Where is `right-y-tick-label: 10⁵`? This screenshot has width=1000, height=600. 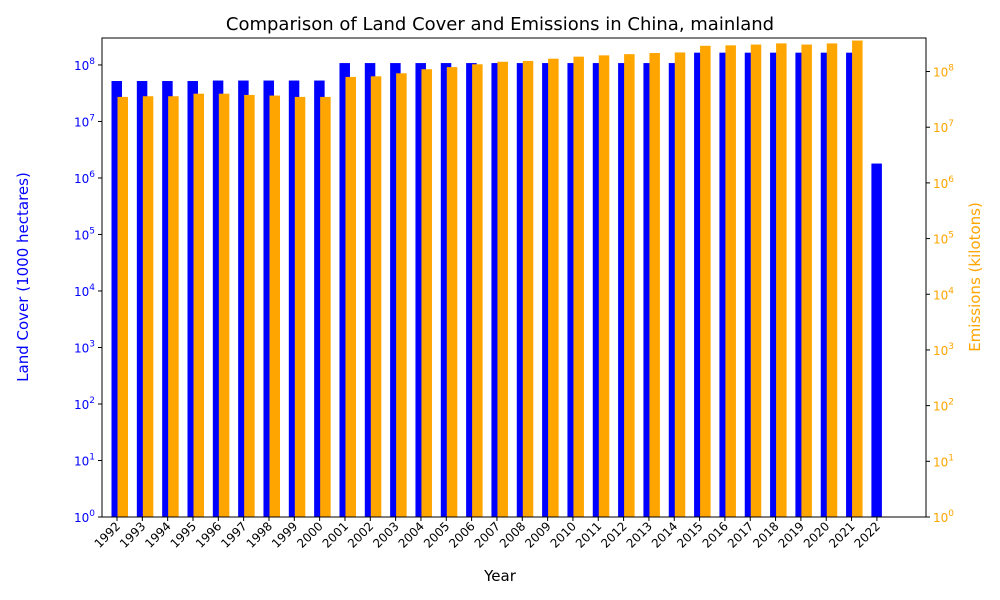
right-y-tick-label: 10⁵ is located at coordinates (943, 239).